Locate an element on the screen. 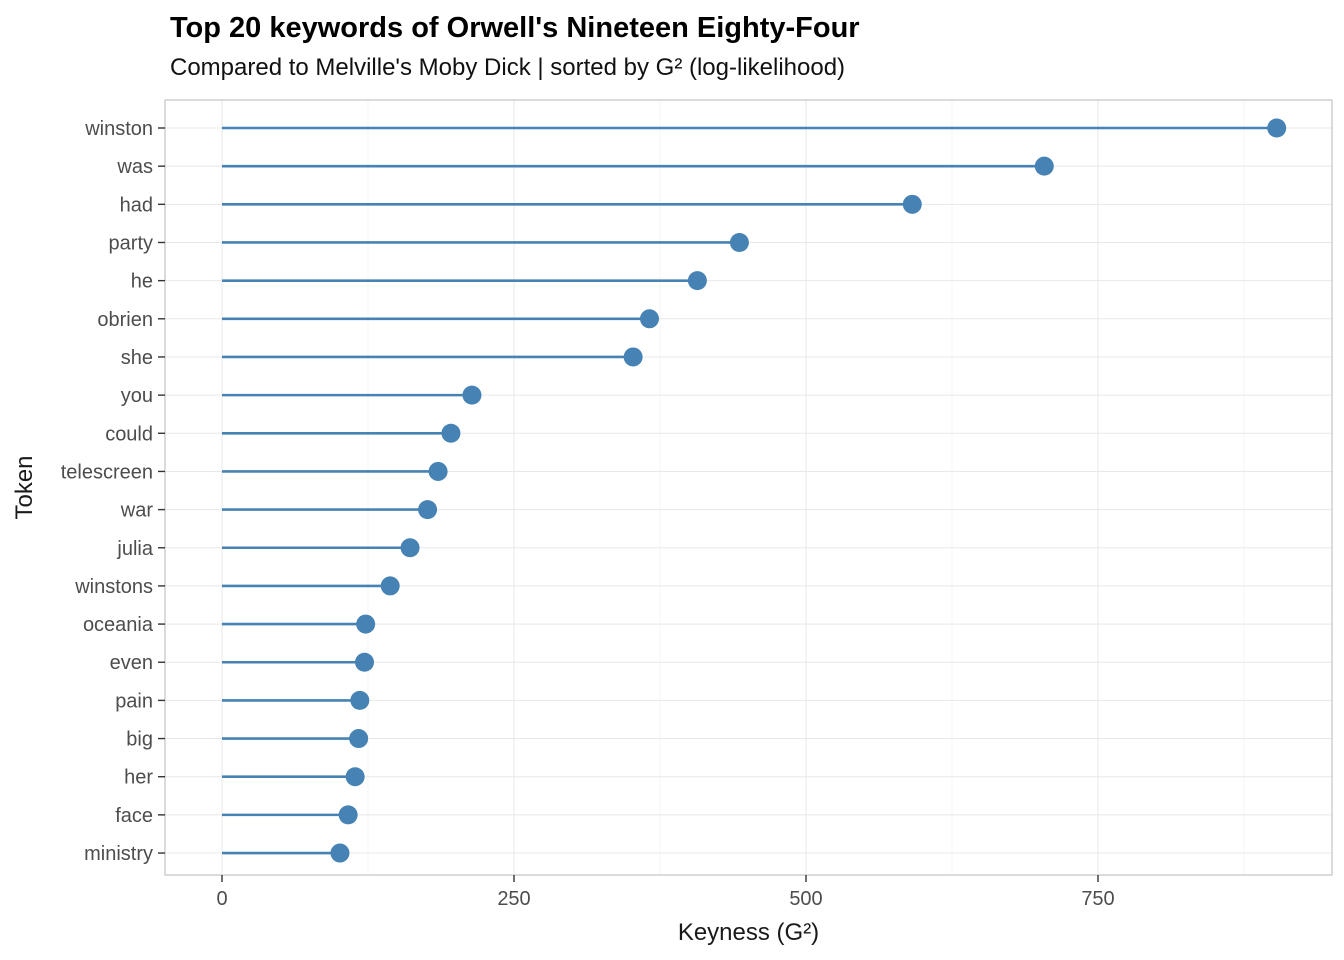 This screenshot has width=1344, height=960. y-tick-label-oceania: oceania is located at coordinates (118, 625).